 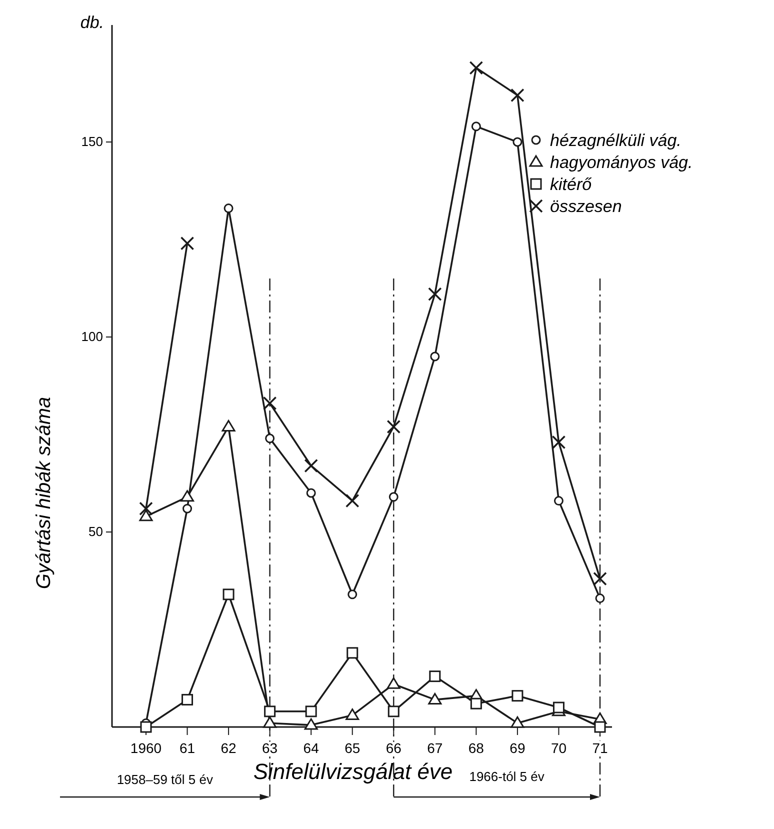 What do you see at coordinates (228, 748) in the screenshot?
I see `x-tick-label: 62` at bounding box center [228, 748].